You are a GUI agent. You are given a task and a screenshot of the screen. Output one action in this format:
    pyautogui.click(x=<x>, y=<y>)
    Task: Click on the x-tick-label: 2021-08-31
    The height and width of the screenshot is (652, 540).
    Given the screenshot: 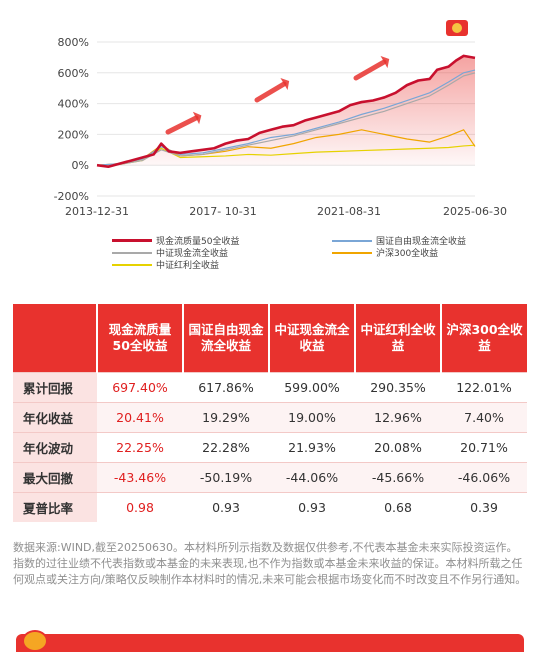 What is the action you would take?
    pyautogui.click(x=349, y=211)
    